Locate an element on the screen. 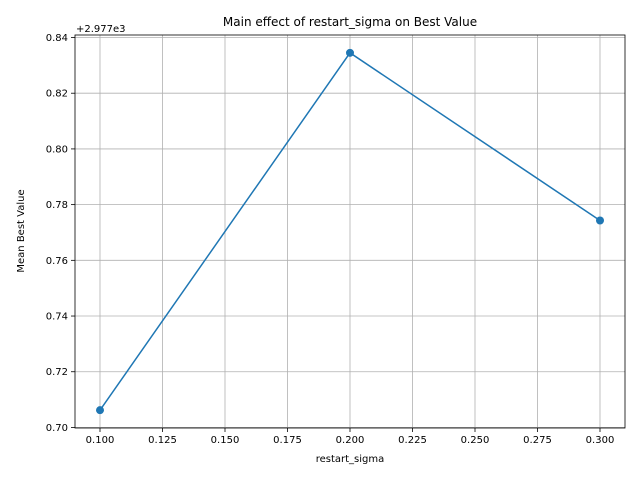 Image resolution: width=640 pixels, height=480 pixels. x-tick-label: 0.100 is located at coordinates (100, 440).